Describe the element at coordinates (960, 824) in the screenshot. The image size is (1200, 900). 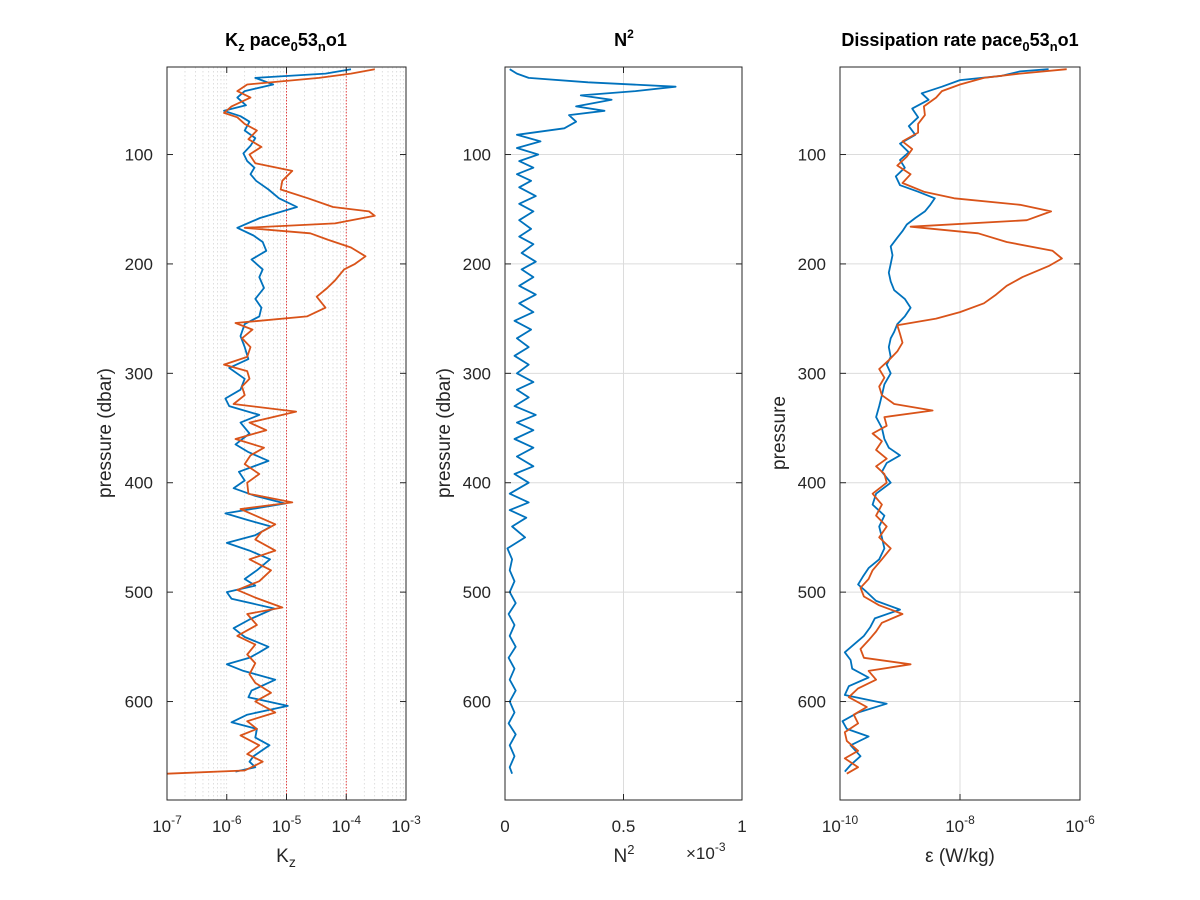
I see `eps-x-tick-label: 10⁻⁸` at that location.